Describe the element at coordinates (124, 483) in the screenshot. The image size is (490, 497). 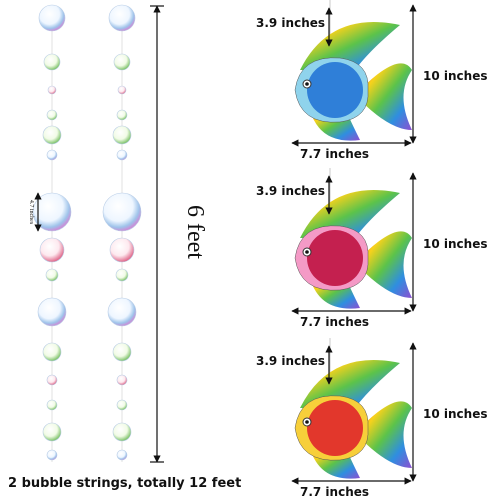
I see `caption: 2 bubble strings, totally 12 feet` at that location.